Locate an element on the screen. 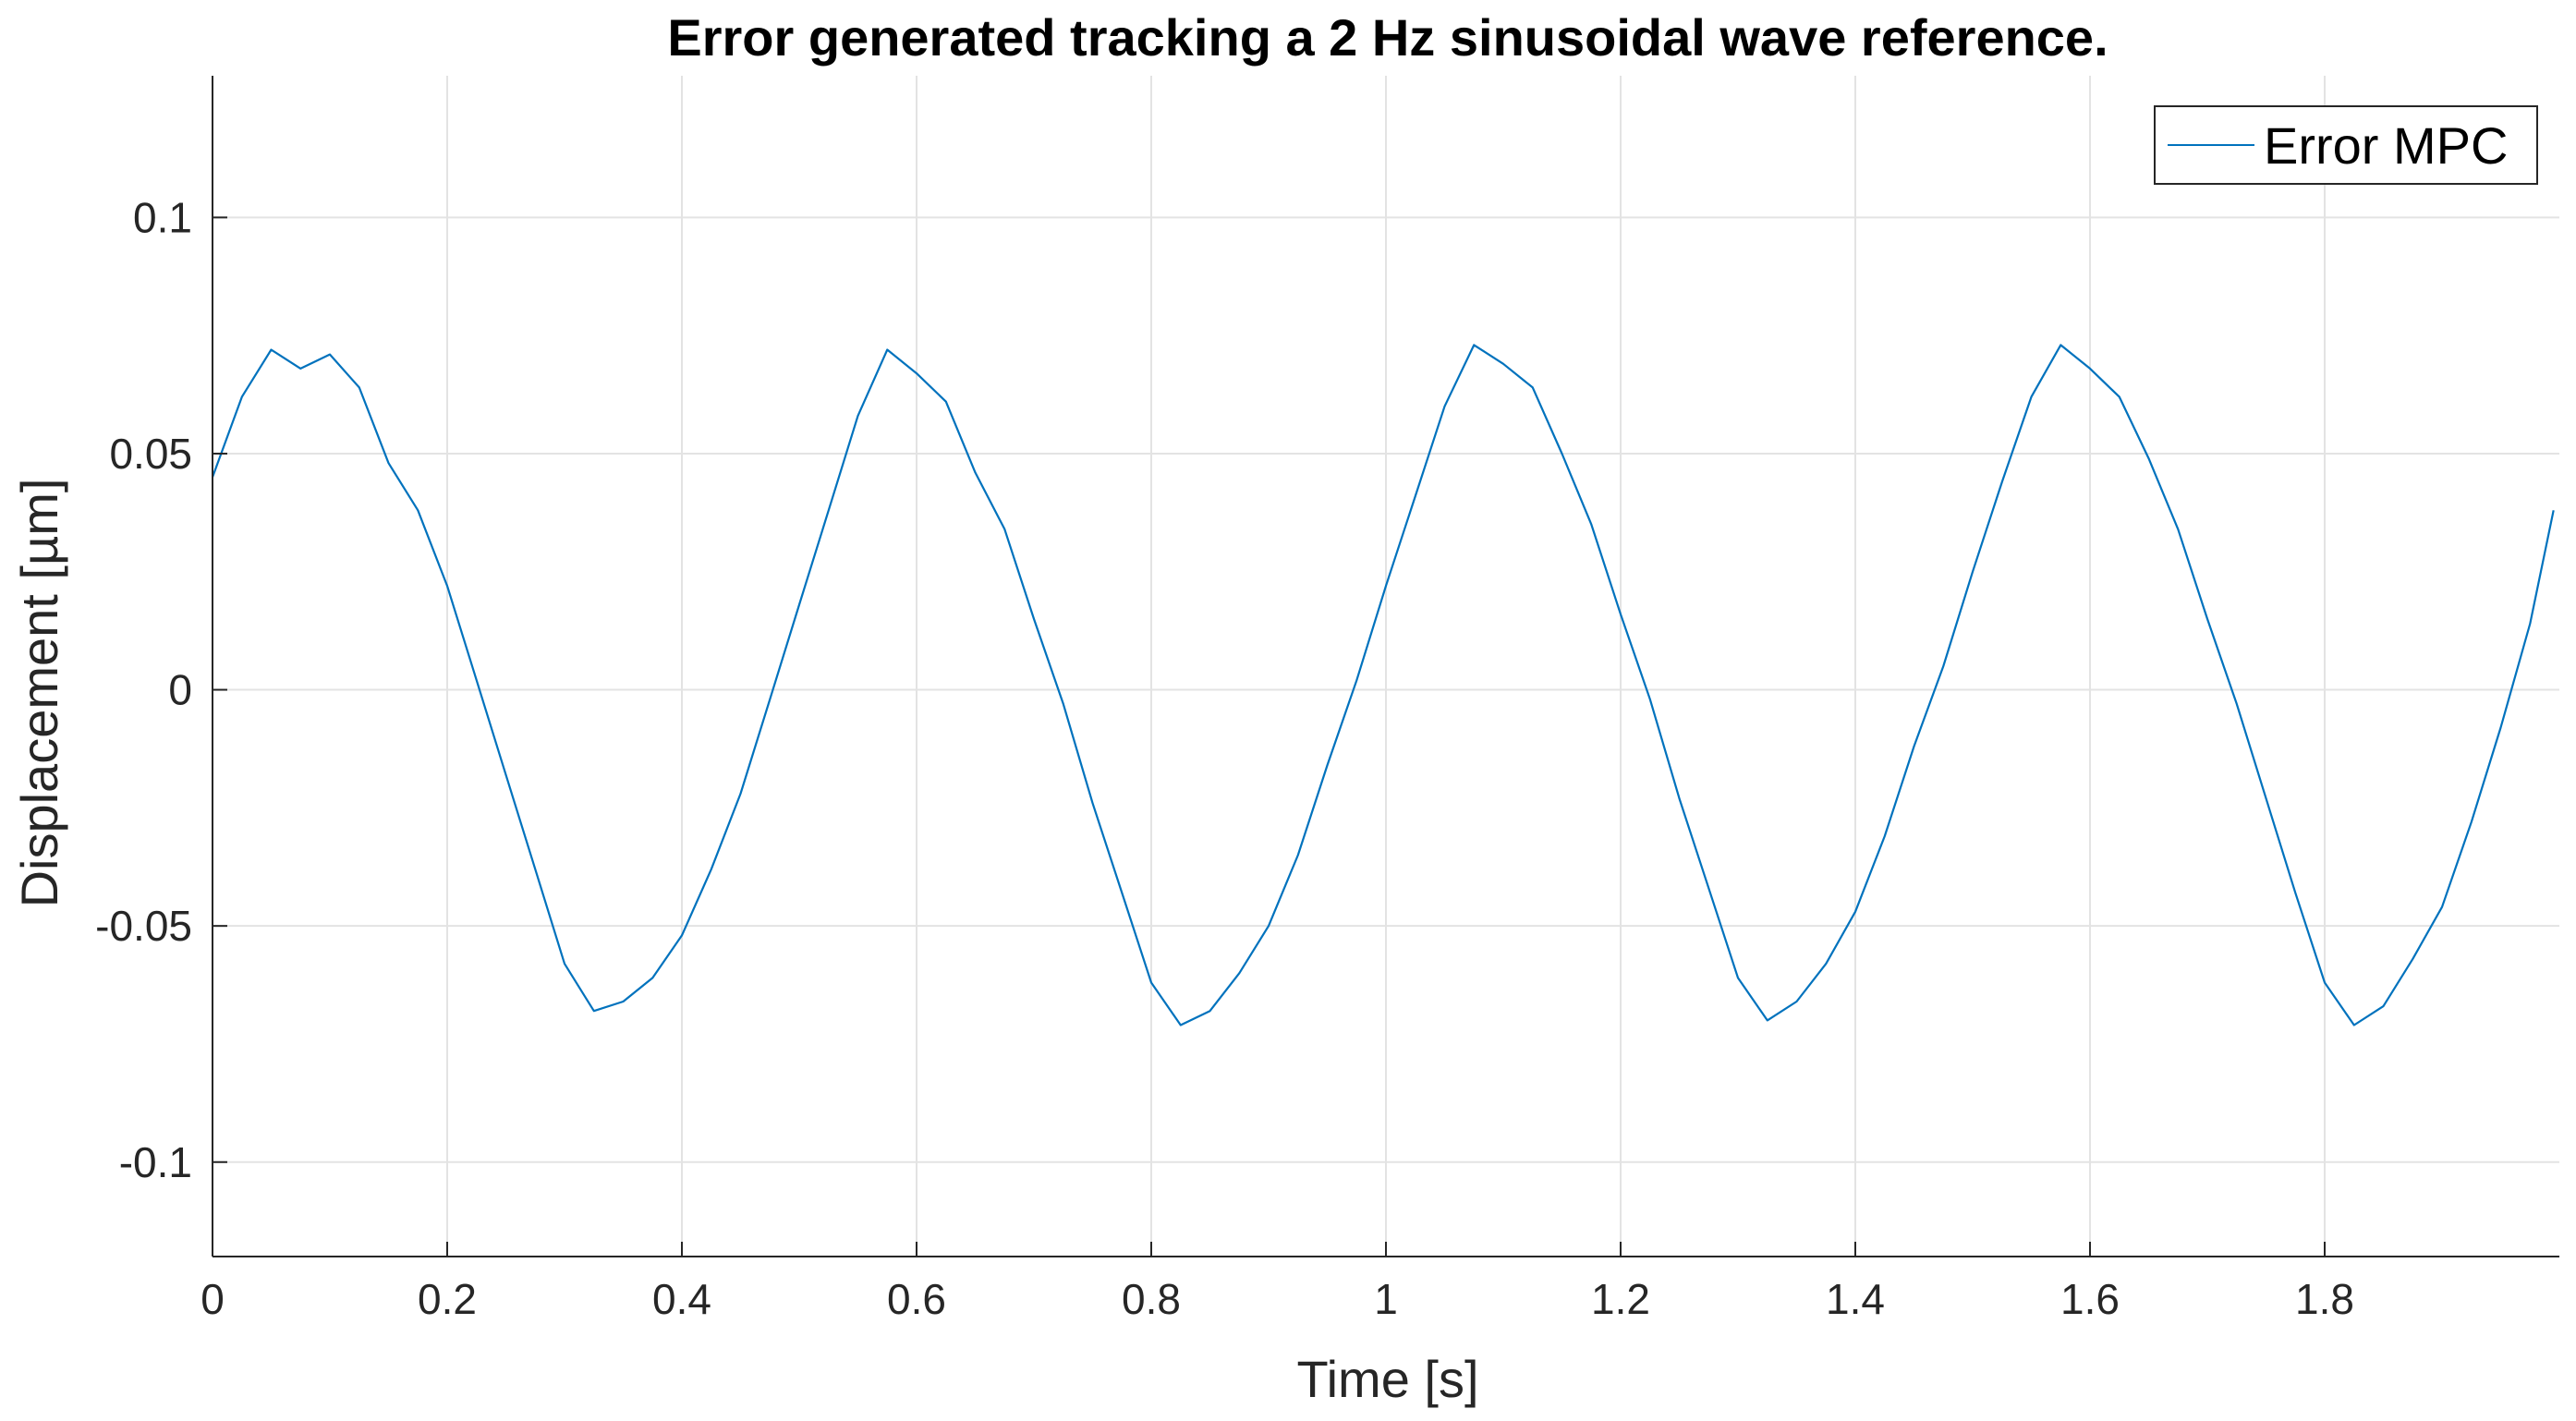 The height and width of the screenshot is (1421, 2576). legend: Error MPC is located at coordinates (2346, 145).